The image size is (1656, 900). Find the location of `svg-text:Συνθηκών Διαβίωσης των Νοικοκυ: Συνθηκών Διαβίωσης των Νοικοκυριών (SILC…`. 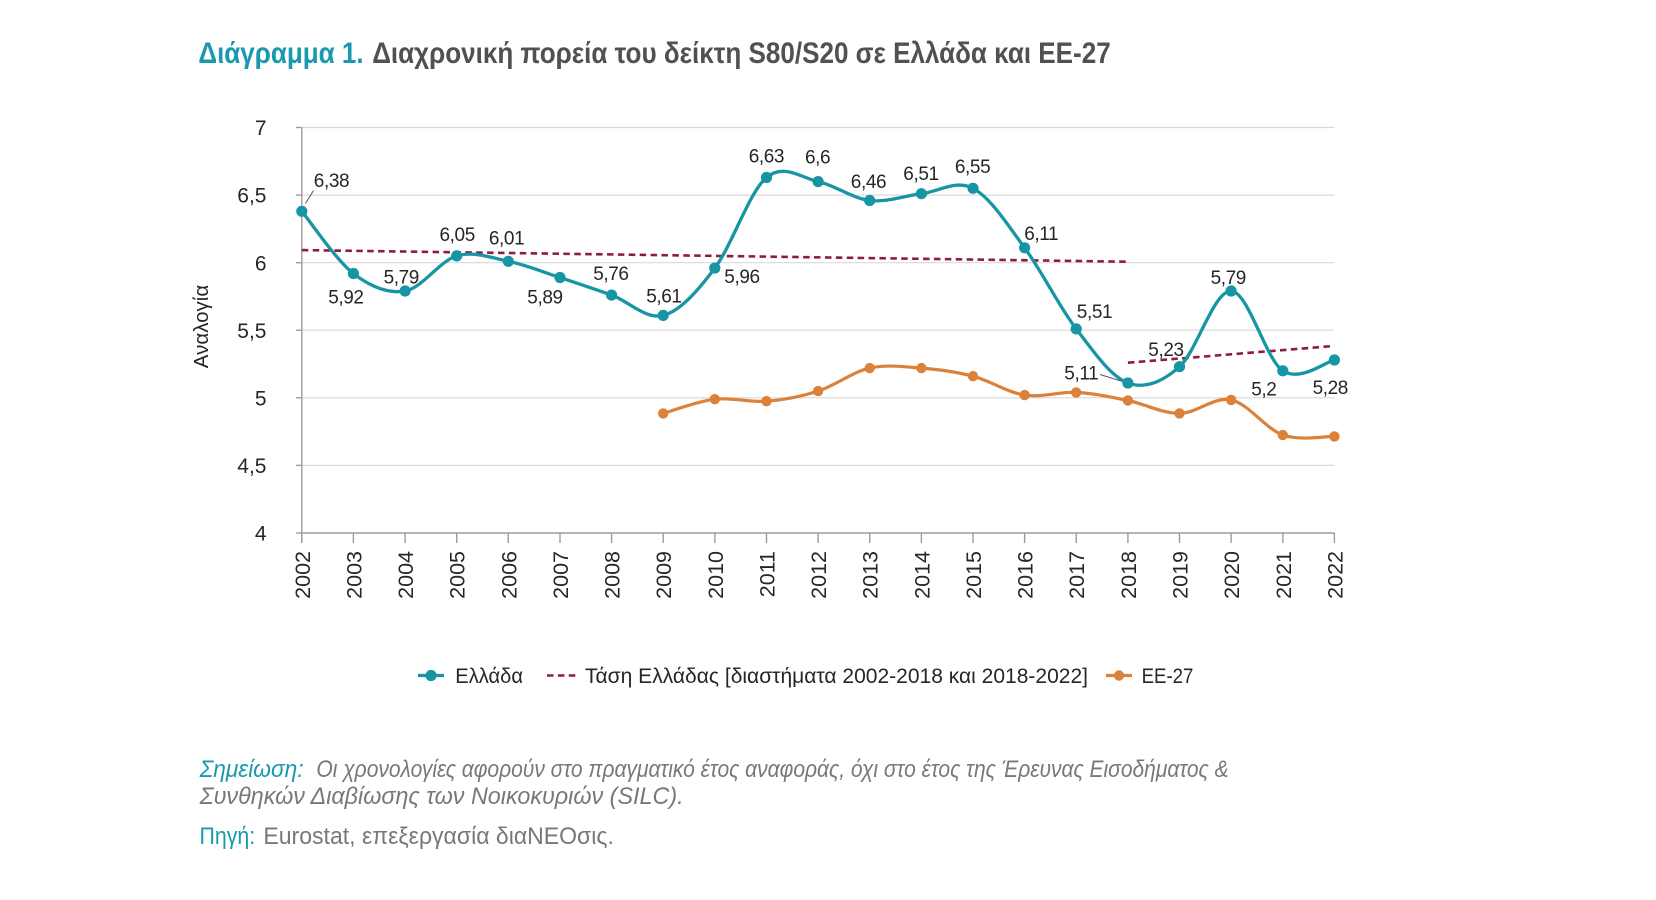

svg-text:Συνθηκών Διαβίωσης των Νοικοκυ: Συνθηκών Διαβίωσης των Νοικοκυριών (SILC… is located at coordinates (441, 796).